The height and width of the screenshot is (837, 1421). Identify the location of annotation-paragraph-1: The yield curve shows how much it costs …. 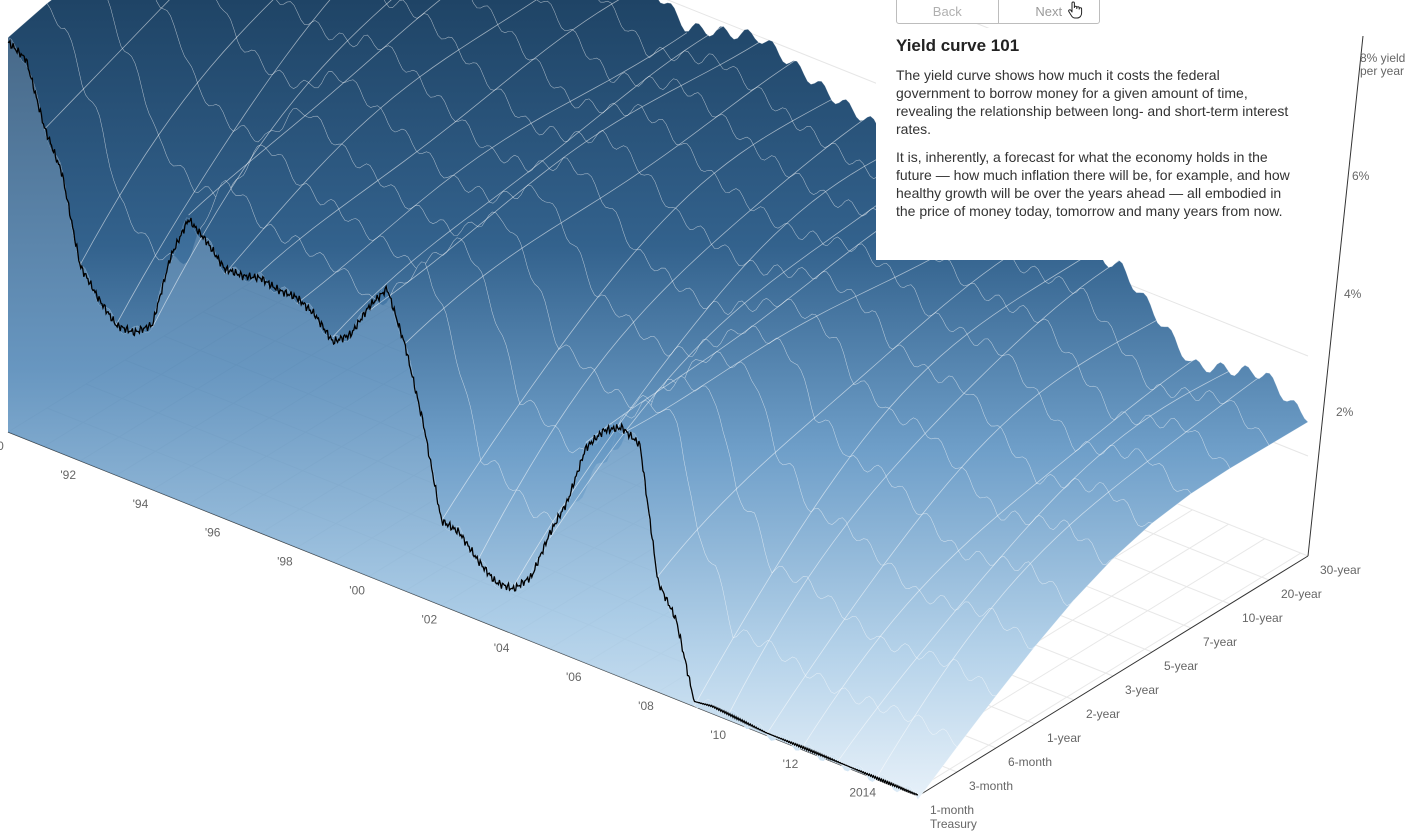
(1092, 102).